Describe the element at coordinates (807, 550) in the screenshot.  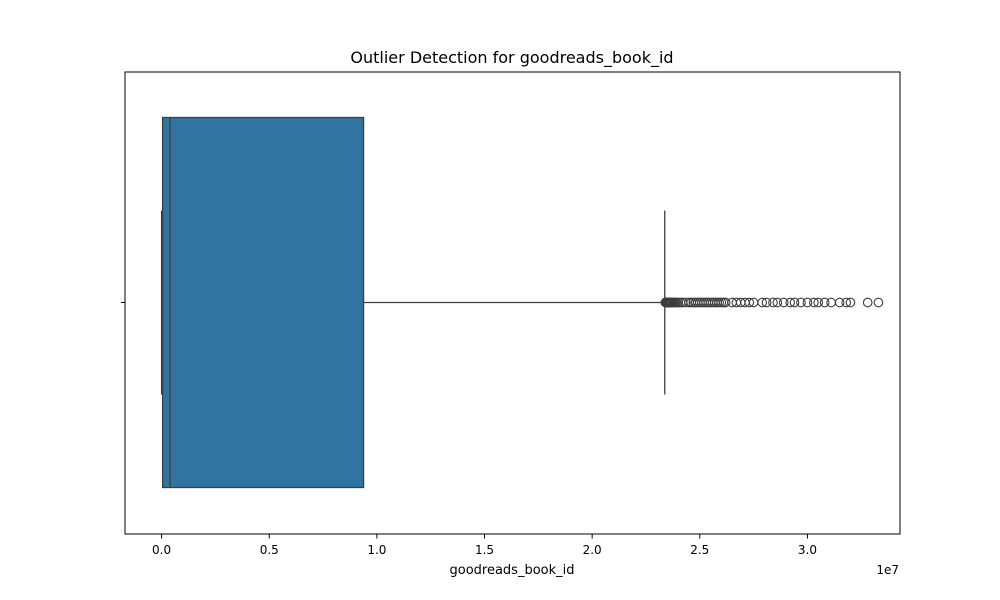
I see `x-tick-label: 3.0` at that location.